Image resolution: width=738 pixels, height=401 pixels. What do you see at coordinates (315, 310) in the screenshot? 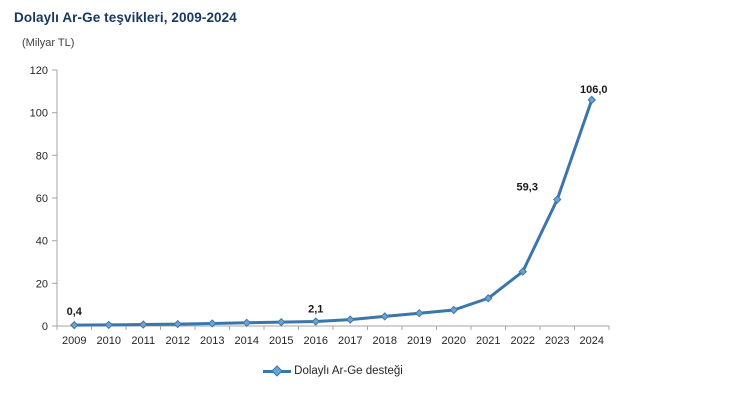
I see `data-point-label: 2,1` at bounding box center [315, 310].